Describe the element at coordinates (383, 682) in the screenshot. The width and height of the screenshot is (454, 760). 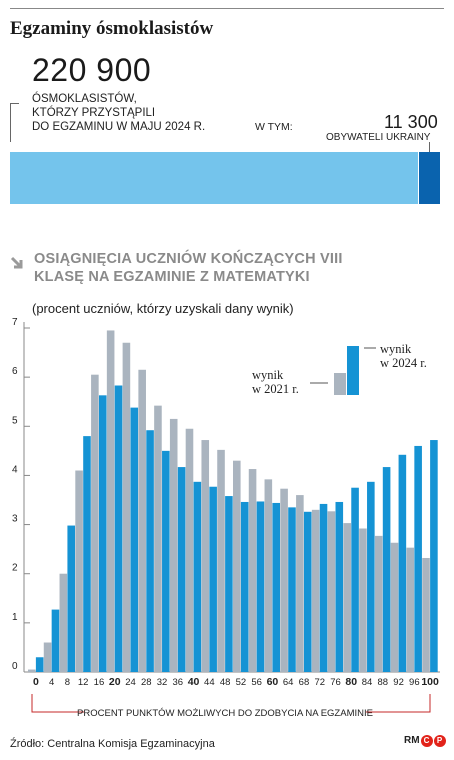
I see `x-tick-label: 88` at that location.